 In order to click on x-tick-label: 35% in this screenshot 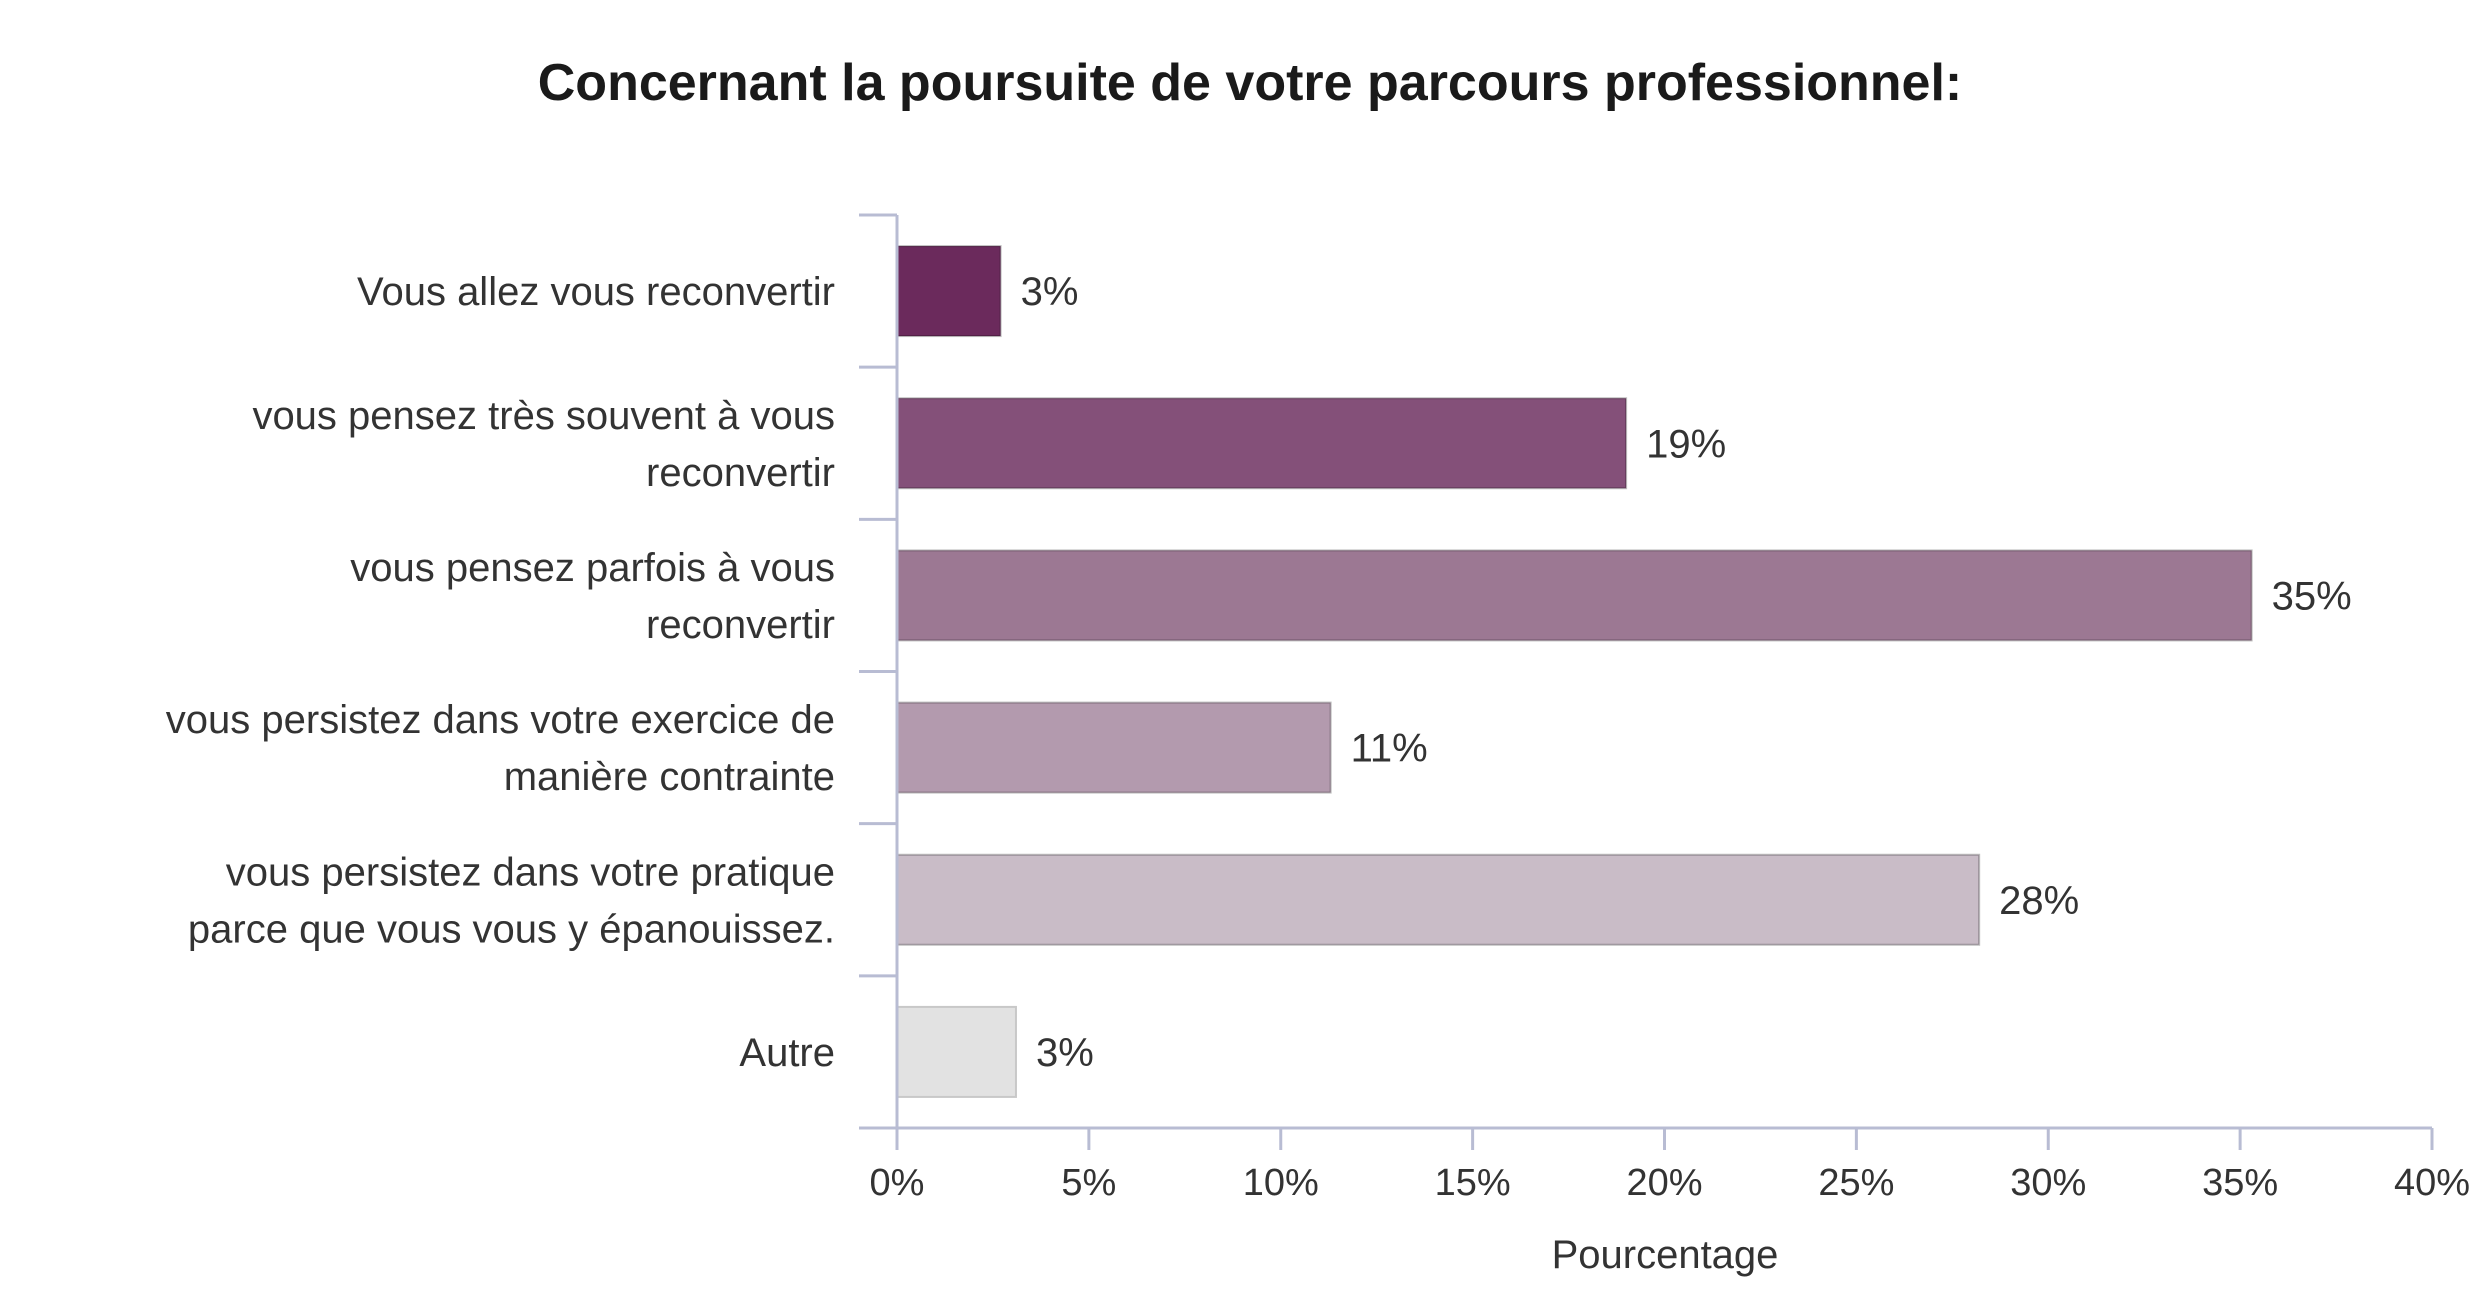, I will do `click(2240, 1183)`.